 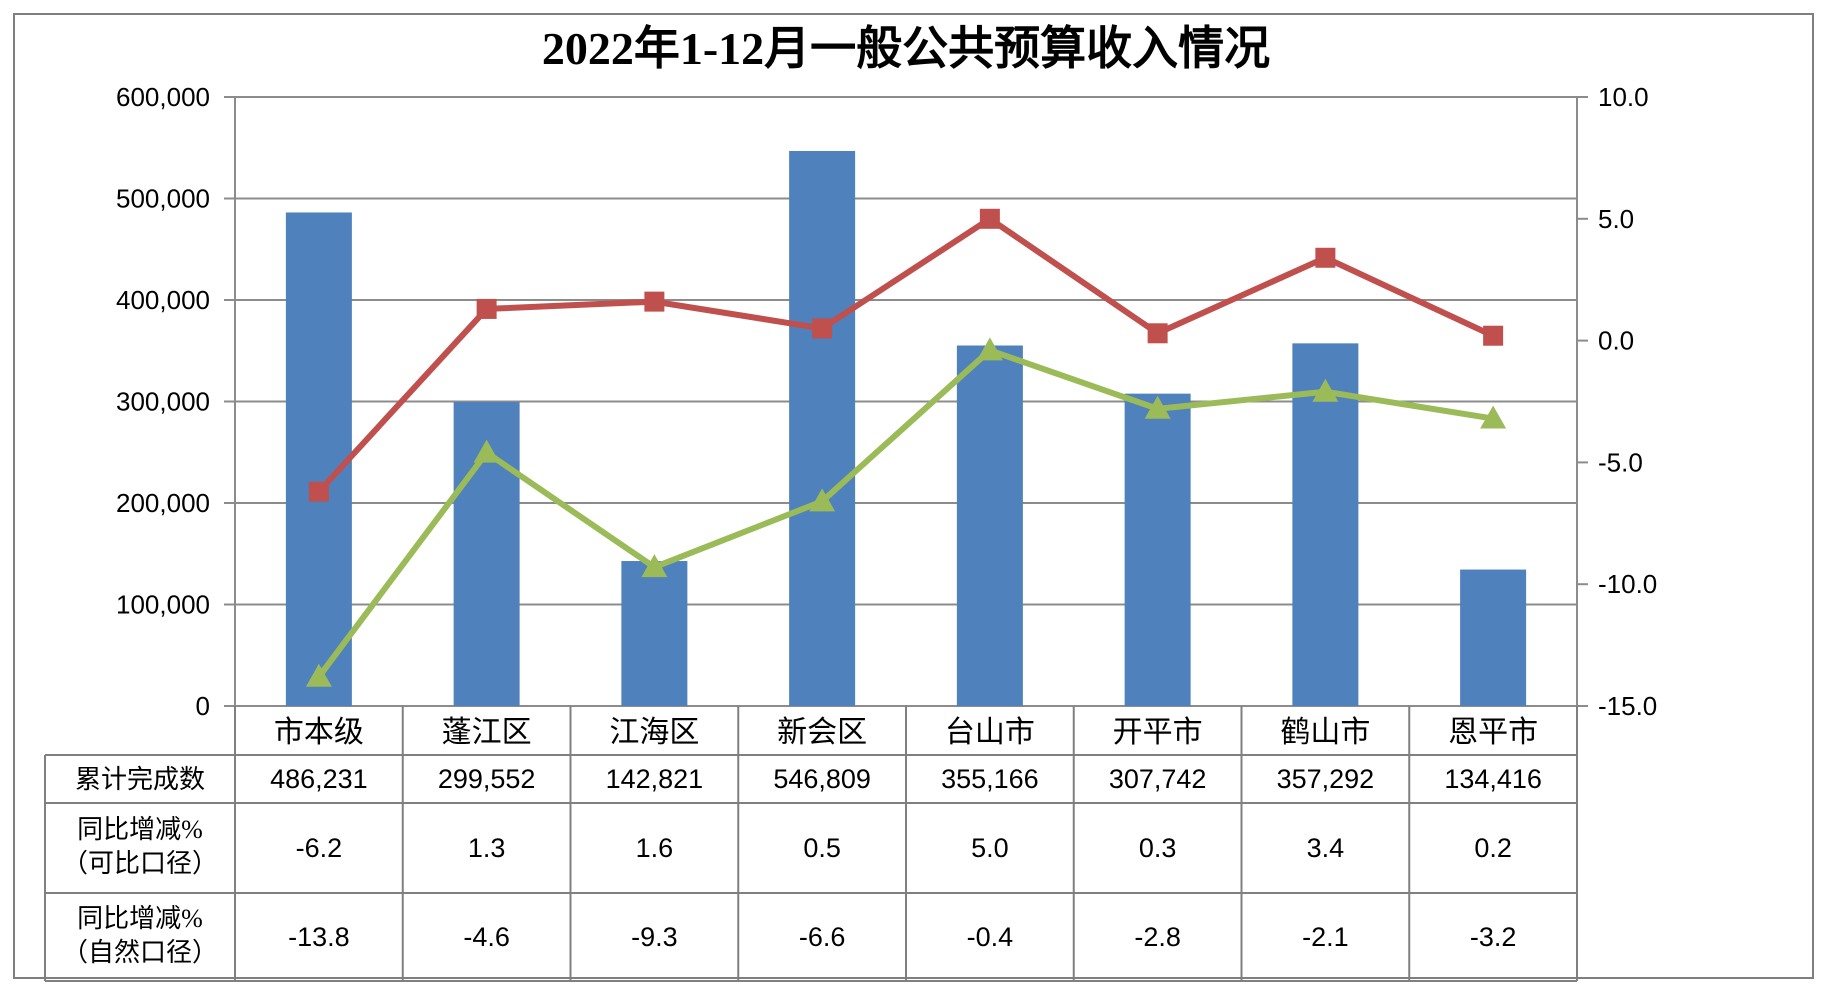 I want to click on table-cell-value: -6.2, so click(x=319, y=848).